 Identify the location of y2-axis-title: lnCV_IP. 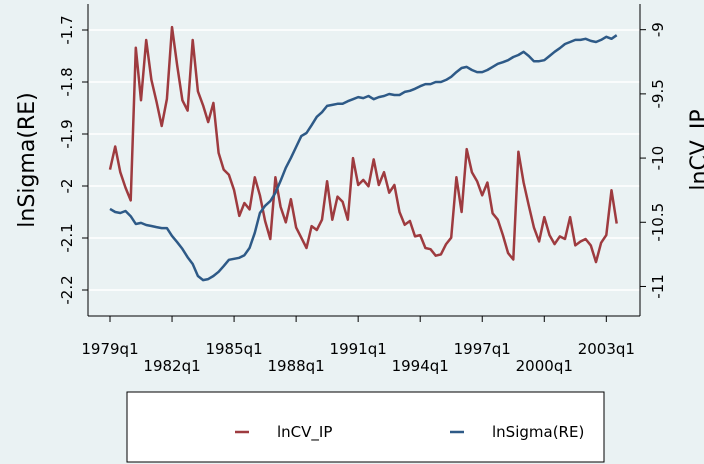
(695, 149).